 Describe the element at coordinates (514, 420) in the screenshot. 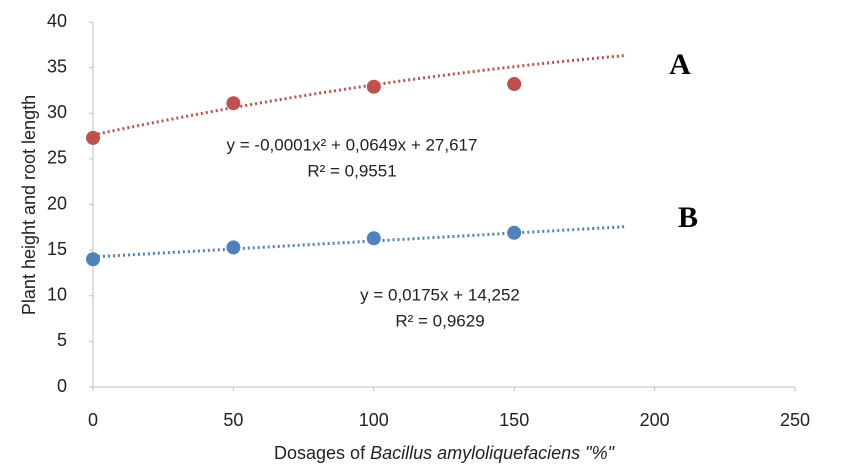

I see `x-tick-label: 150` at that location.